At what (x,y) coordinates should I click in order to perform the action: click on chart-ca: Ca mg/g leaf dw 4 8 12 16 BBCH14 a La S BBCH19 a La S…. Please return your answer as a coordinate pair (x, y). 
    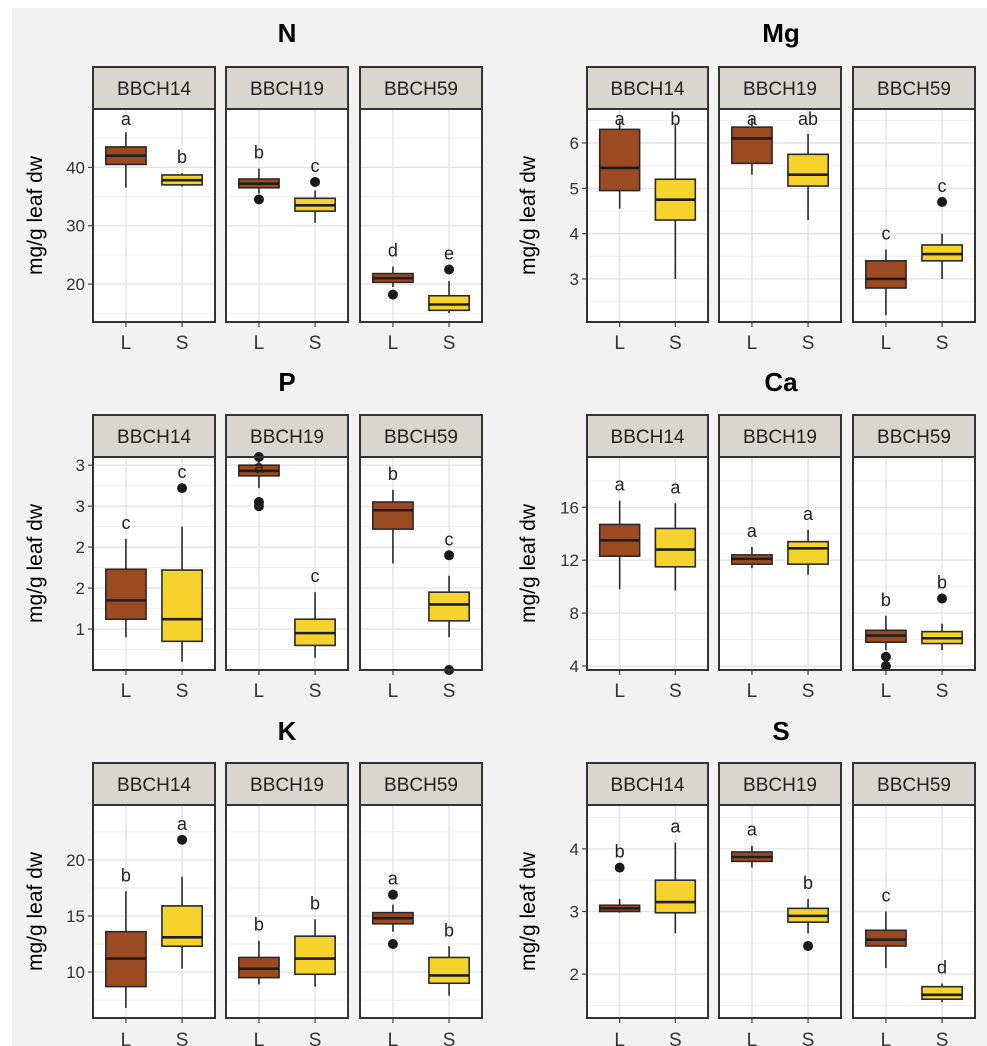
    Looking at the image, I should click on (746, 534).